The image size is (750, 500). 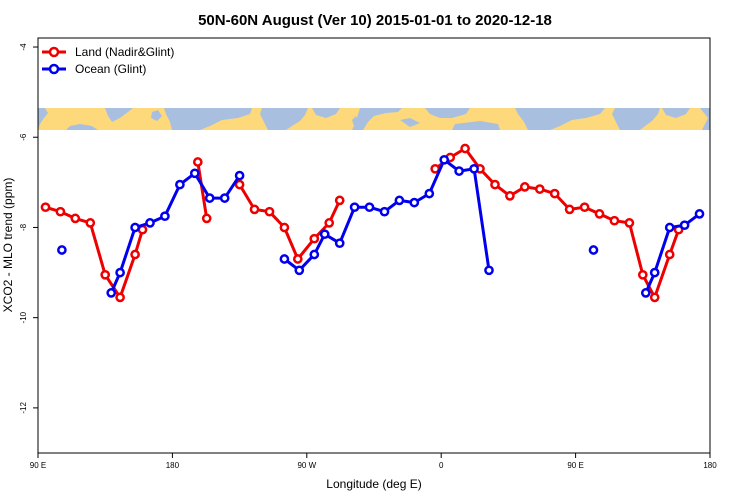 What do you see at coordinates (110, 69) in the screenshot?
I see `legend-ocean-label: Ocean (Glint)` at bounding box center [110, 69].